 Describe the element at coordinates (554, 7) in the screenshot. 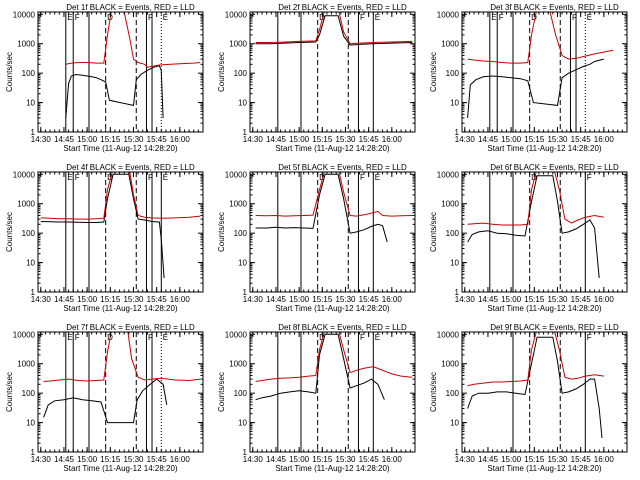

I see `chart-title: Det 3f BLACK = Events, RED = LLD` at that location.